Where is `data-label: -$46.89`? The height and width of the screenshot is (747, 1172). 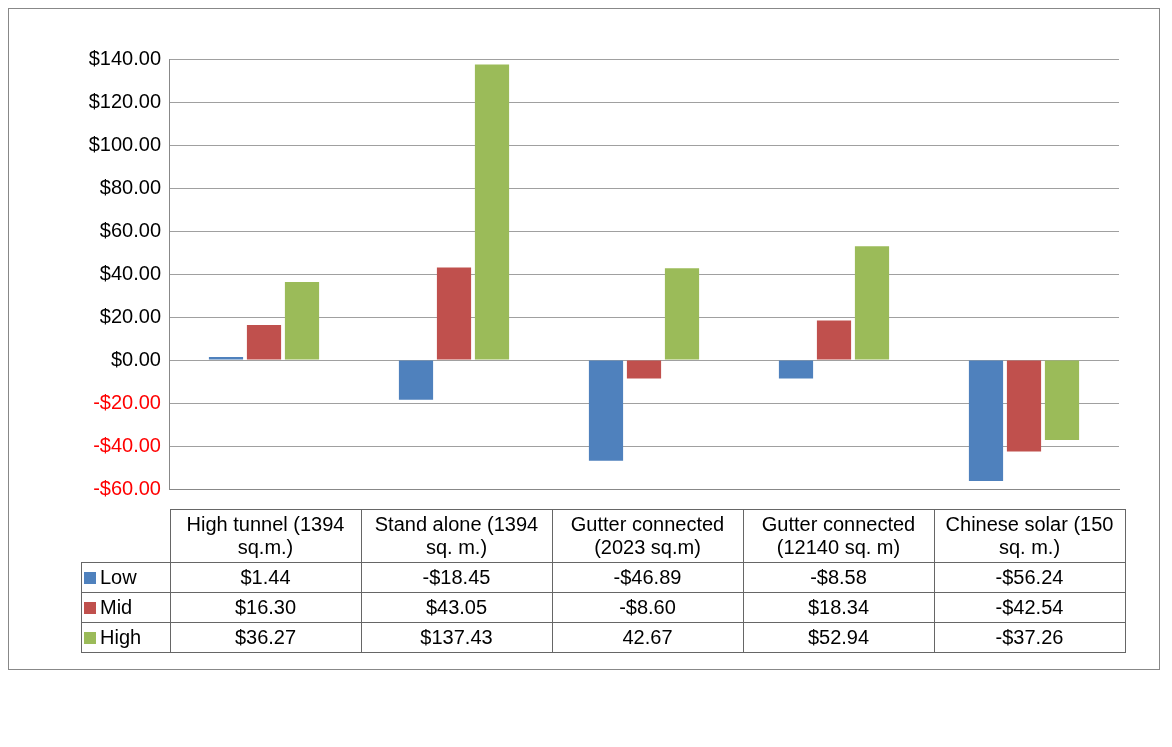
data-label: -$46.89 is located at coordinates (647, 577).